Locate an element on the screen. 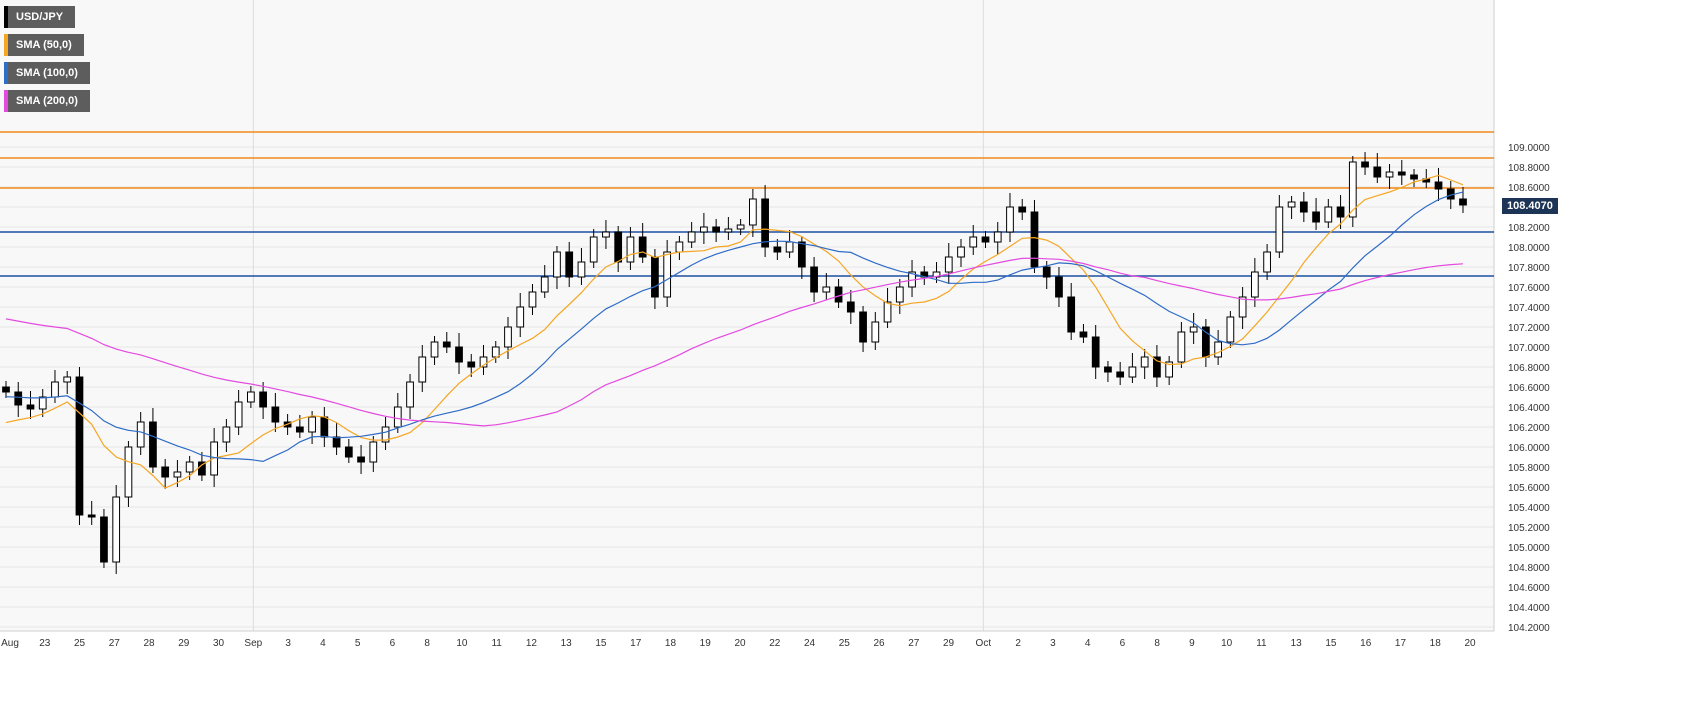 This screenshot has height=712, width=1707. legend-label-sma200: SMA (200,0) is located at coordinates (49, 101).